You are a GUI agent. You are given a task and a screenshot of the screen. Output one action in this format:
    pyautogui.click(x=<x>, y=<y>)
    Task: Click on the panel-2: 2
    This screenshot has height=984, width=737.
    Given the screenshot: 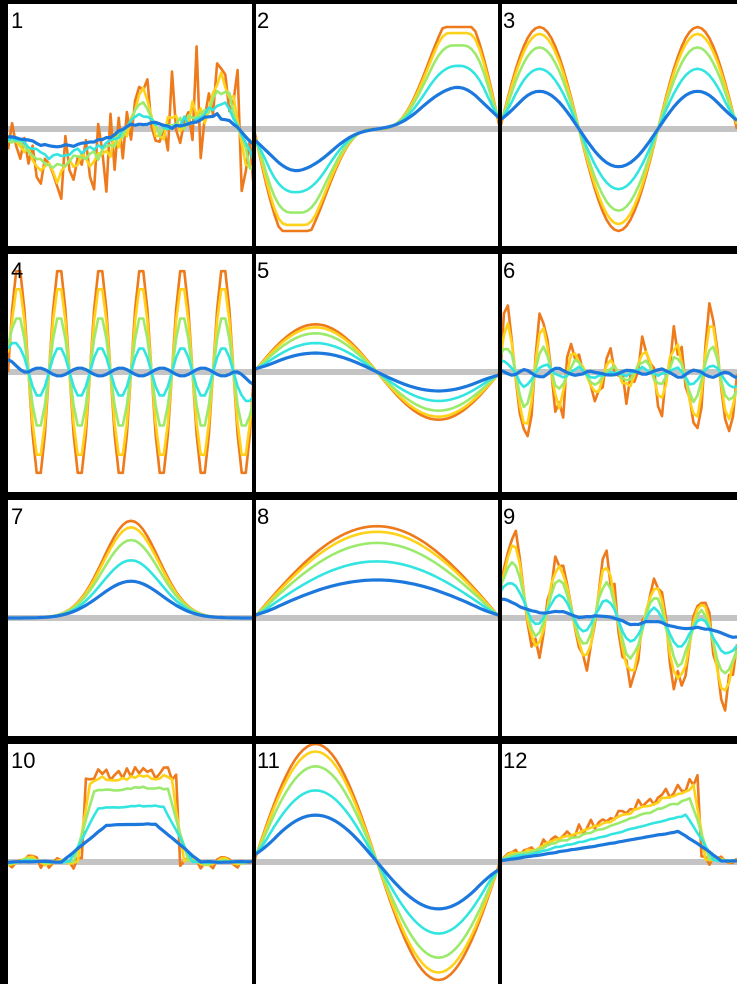 What is the action you would take?
    pyautogui.click(x=377, y=120)
    